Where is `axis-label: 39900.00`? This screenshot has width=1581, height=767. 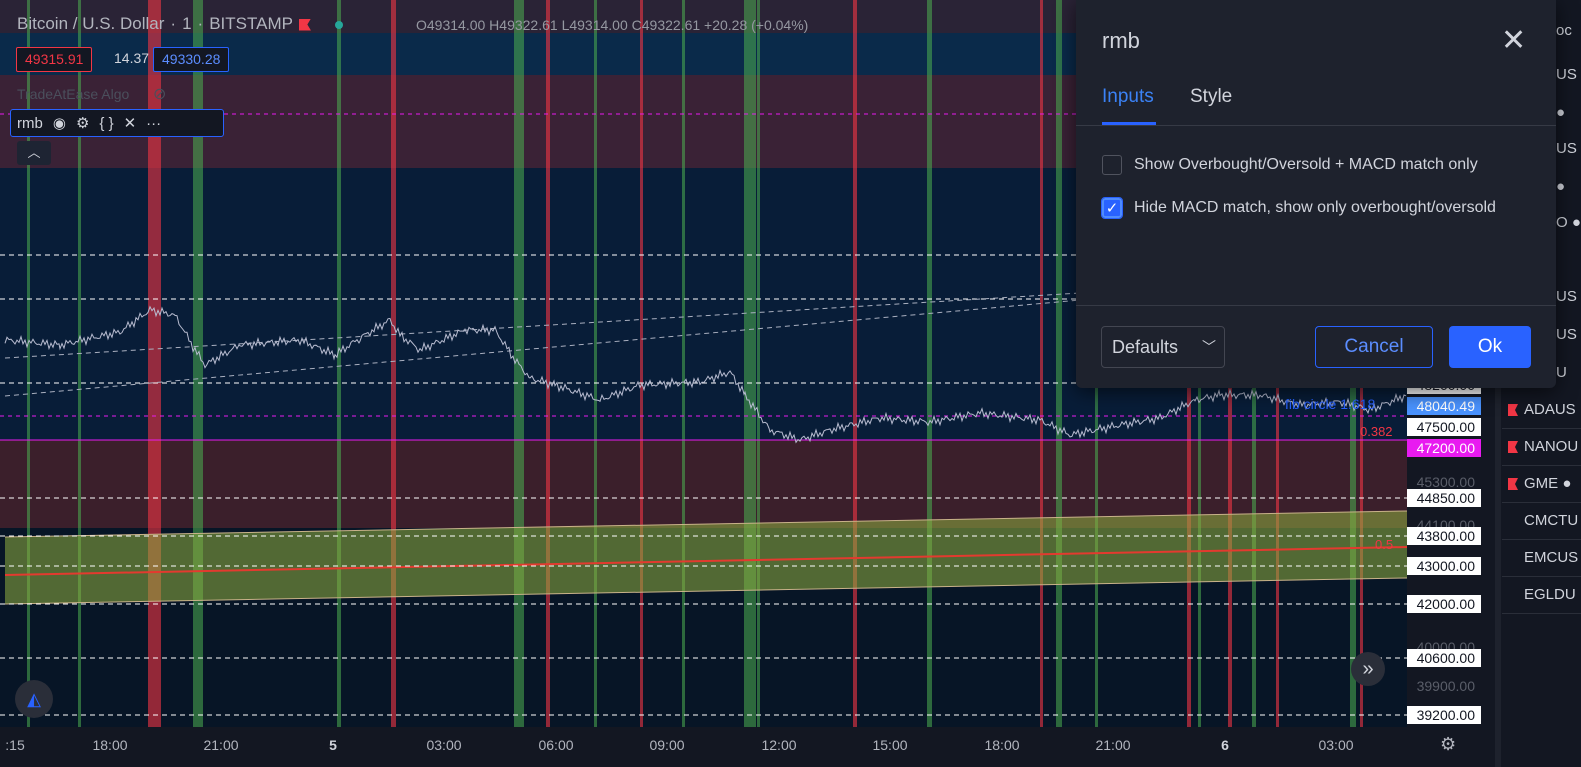 axis-label: 39900.00 is located at coordinates (1445, 686).